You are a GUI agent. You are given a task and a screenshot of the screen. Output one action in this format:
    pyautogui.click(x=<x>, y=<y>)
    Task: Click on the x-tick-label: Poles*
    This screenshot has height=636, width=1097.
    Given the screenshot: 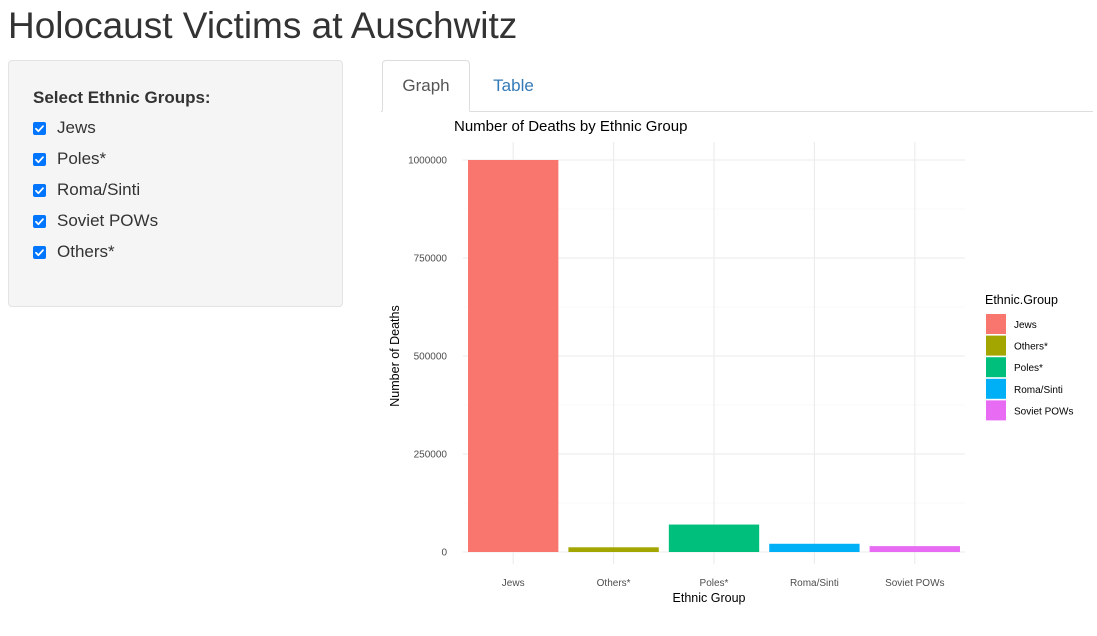 What is the action you would take?
    pyautogui.click(x=714, y=583)
    